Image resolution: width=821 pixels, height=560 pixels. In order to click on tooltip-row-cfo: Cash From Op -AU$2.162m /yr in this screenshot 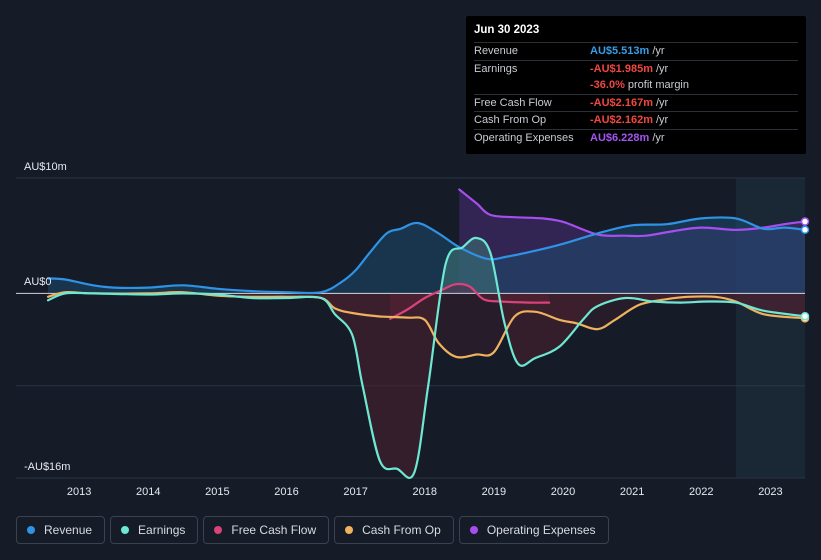, I will do `click(636, 120)`.